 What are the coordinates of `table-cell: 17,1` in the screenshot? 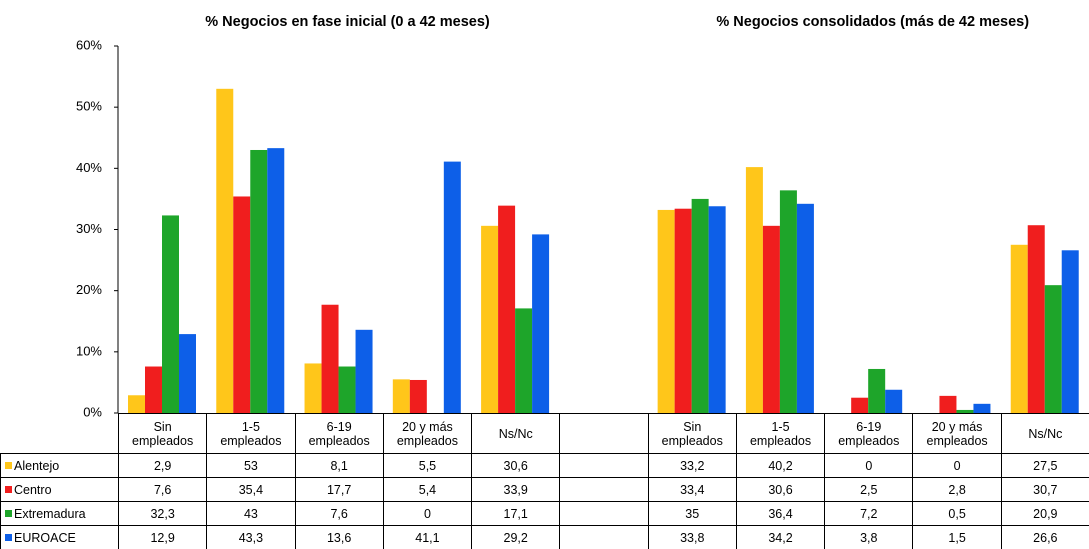 It's located at (516, 513).